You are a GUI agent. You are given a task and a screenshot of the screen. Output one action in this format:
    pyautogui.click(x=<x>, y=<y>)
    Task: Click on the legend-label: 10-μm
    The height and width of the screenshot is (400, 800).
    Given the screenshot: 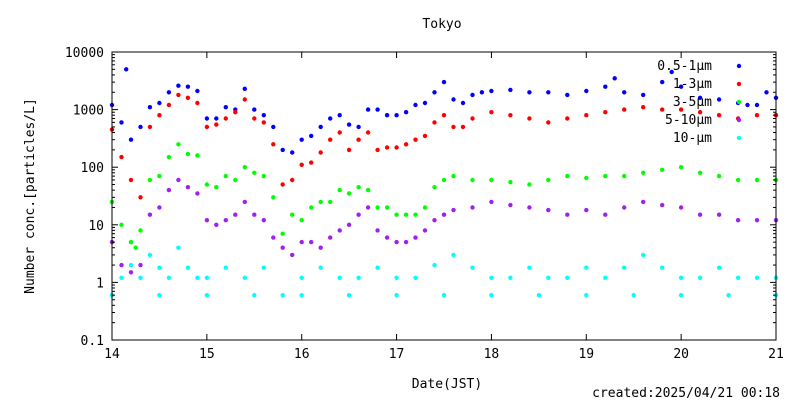 What is the action you would take?
    pyautogui.click(x=692, y=138)
    